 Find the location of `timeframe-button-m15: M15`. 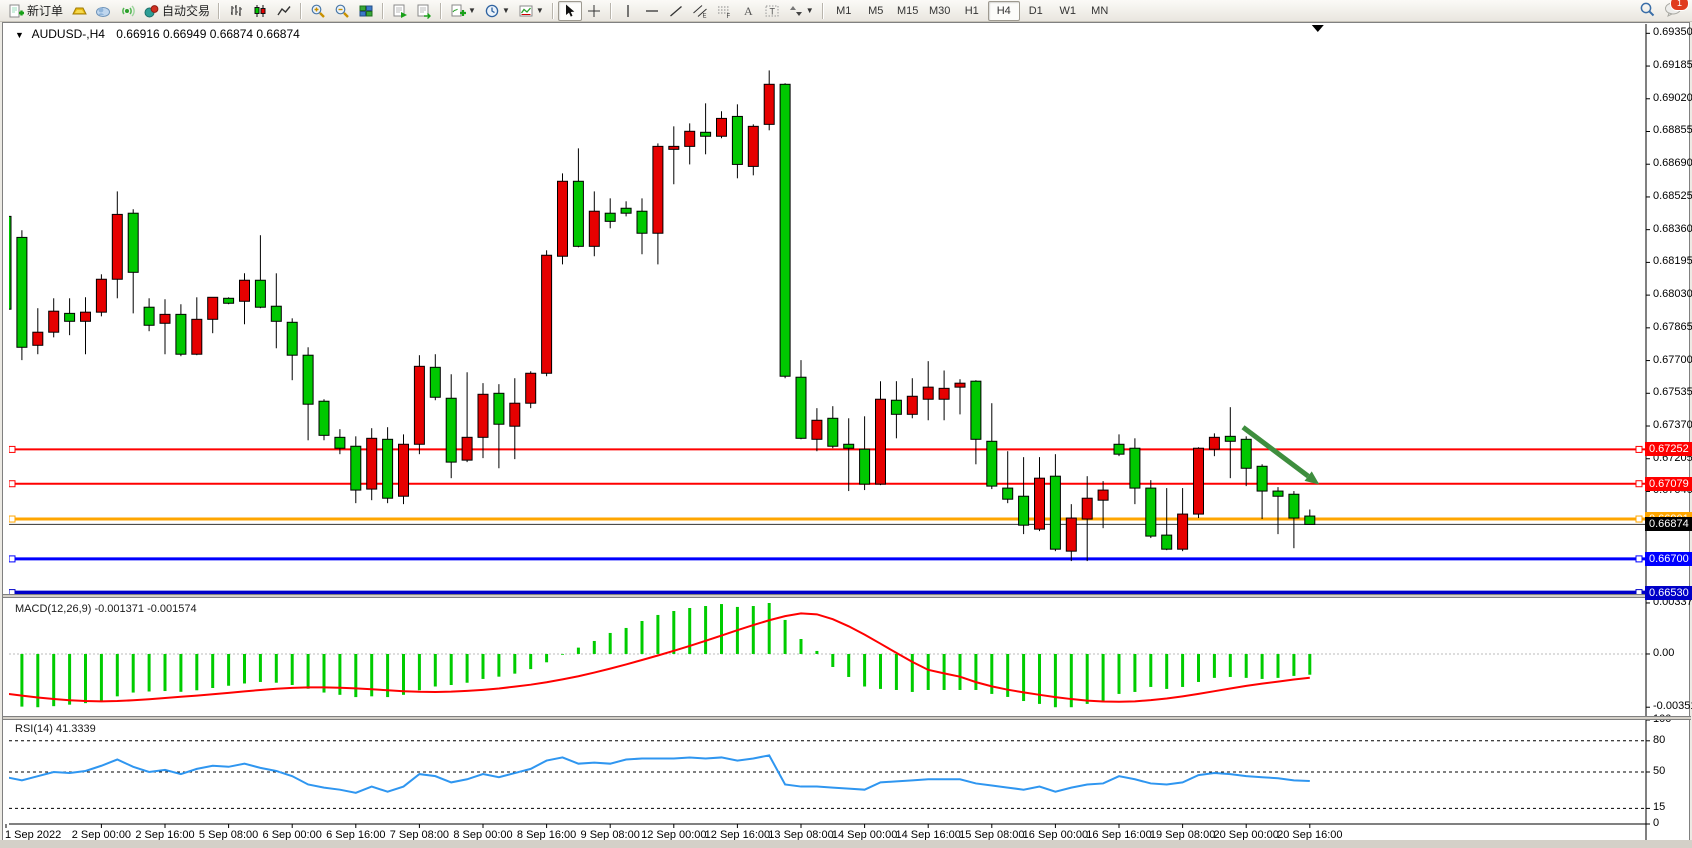

timeframe-button-m15: M15 is located at coordinates (908, 10).